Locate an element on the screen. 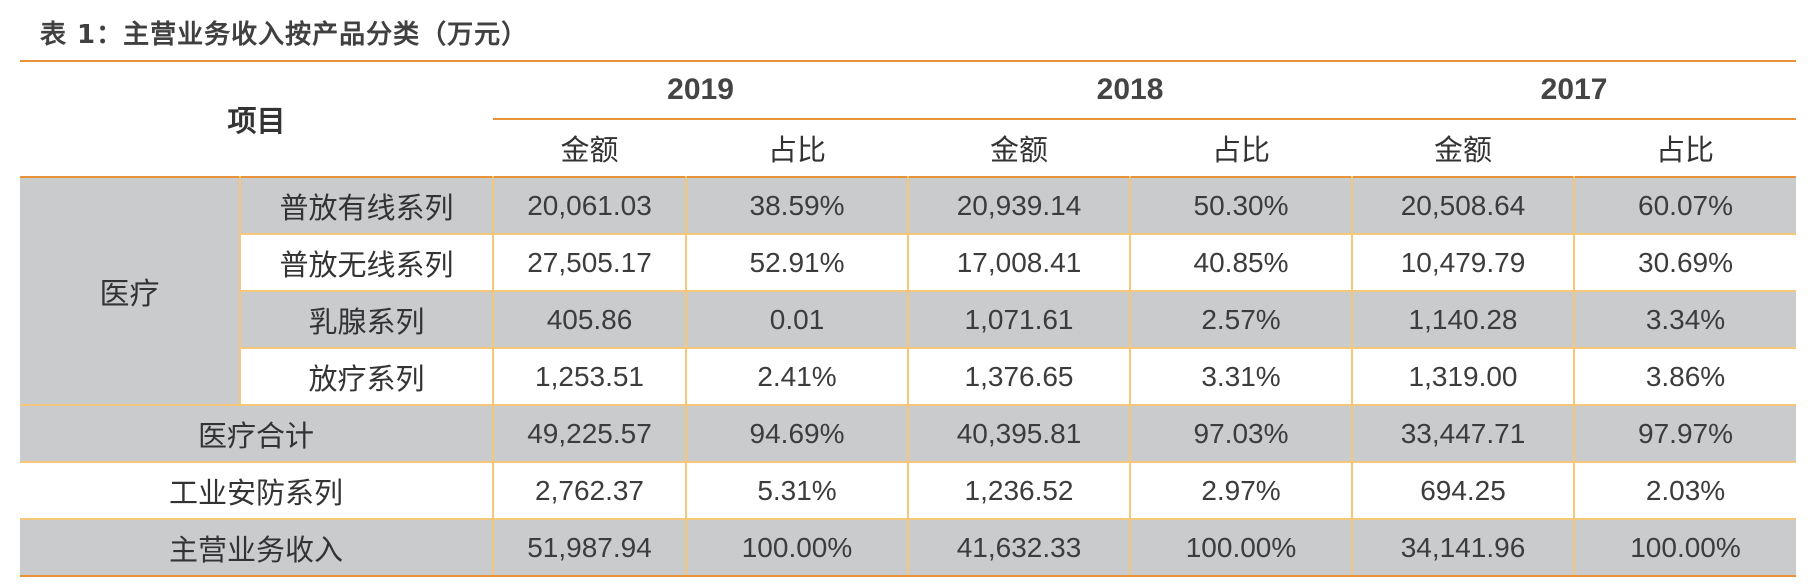 The width and height of the screenshot is (1814, 588). header-ratio-2018: 占比 is located at coordinates (1241, 150).